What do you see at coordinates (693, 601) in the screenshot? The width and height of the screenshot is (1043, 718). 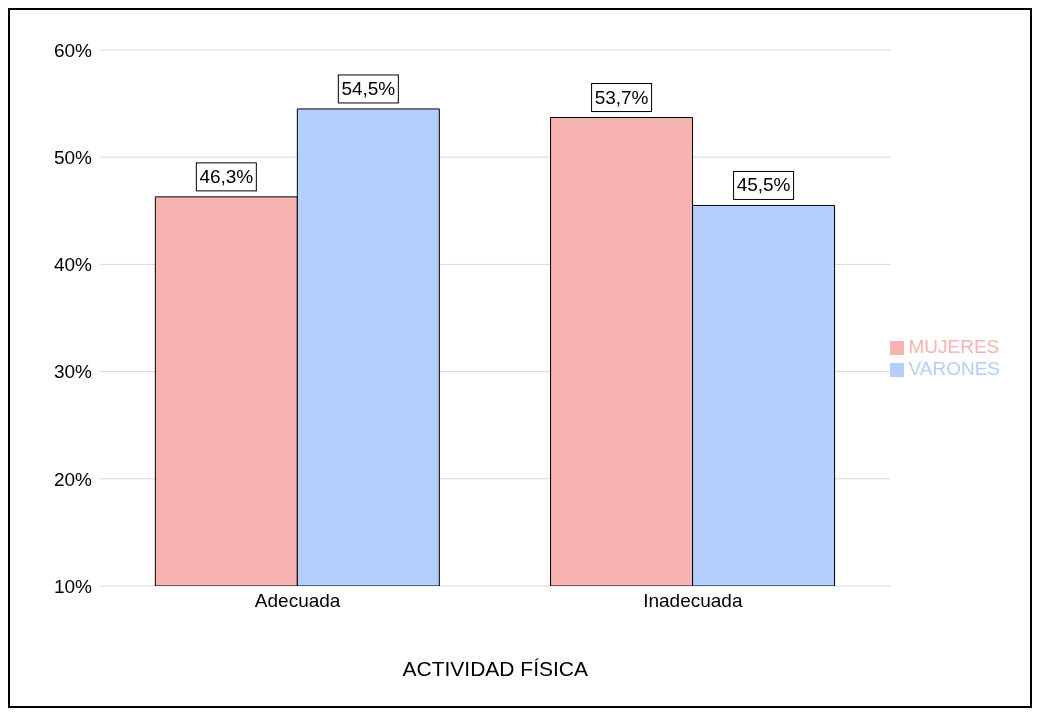 I see `x-tick-label: Inadecuada` at bounding box center [693, 601].